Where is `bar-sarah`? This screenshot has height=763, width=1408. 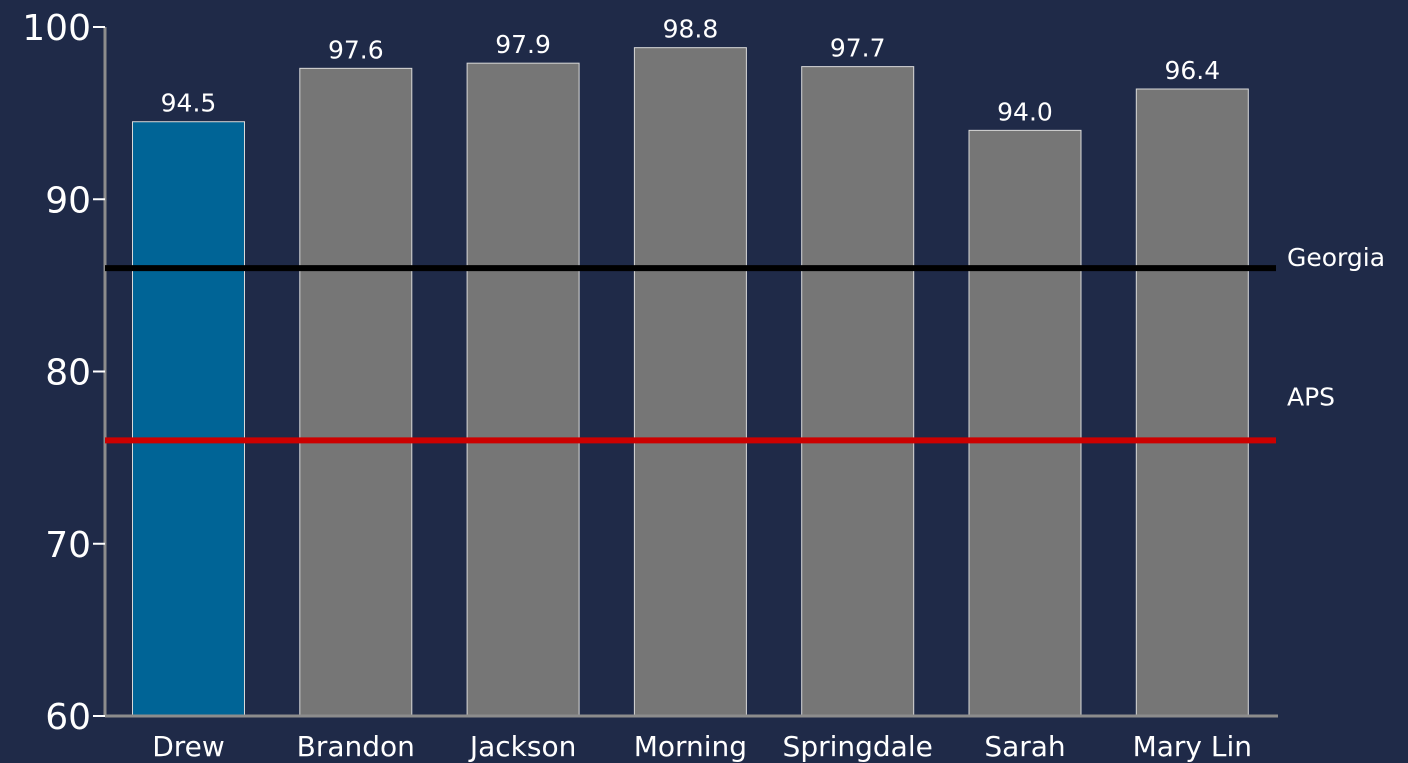 bar-sarah is located at coordinates (1025, 423).